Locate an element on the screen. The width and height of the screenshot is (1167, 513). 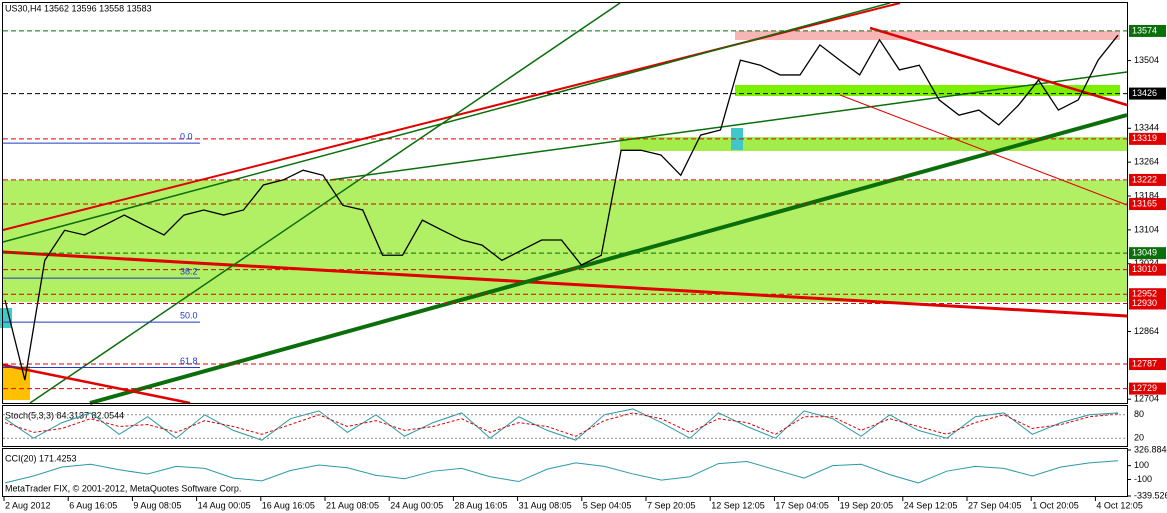
date-label: 19 Sep 20:05 is located at coordinates (867, 505).